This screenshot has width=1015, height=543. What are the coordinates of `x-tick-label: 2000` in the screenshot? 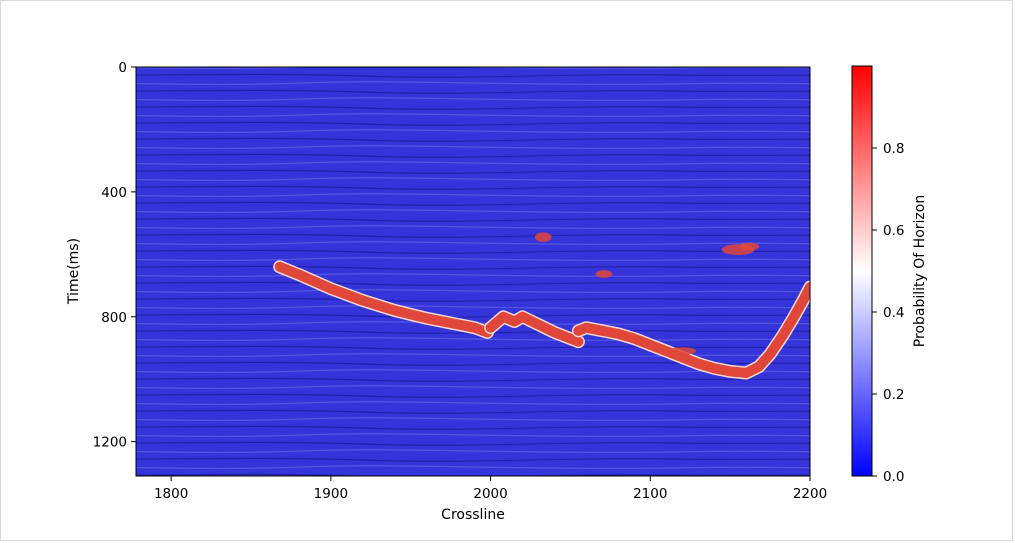 It's located at (490, 494).